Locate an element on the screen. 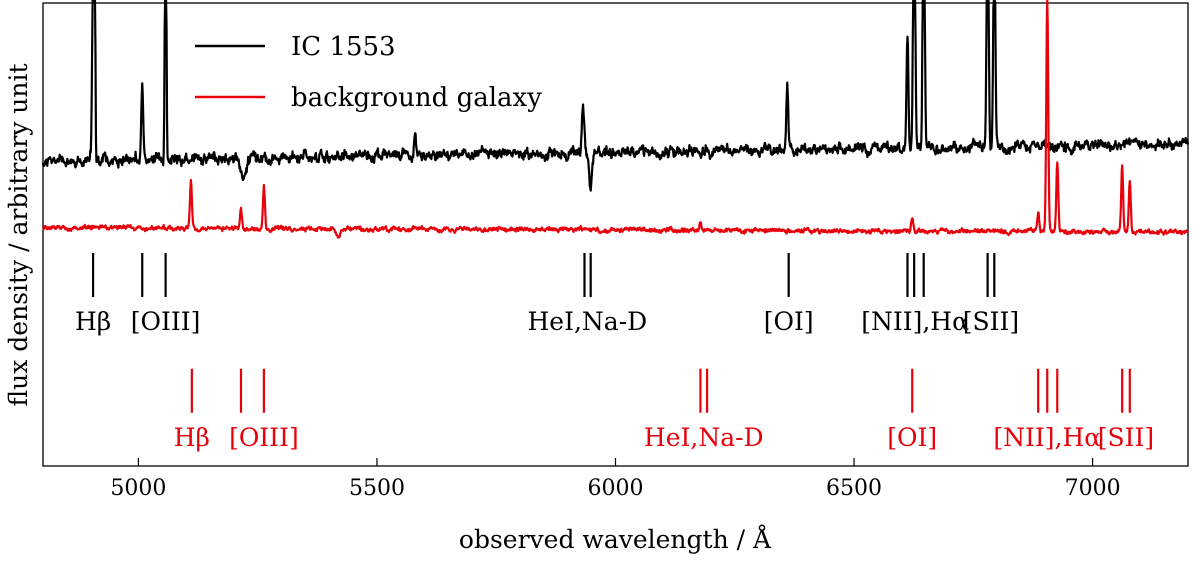 This screenshot has height=562, width=1200. legend: IC 1553 background galaxy is located at coordinates (368, 72).